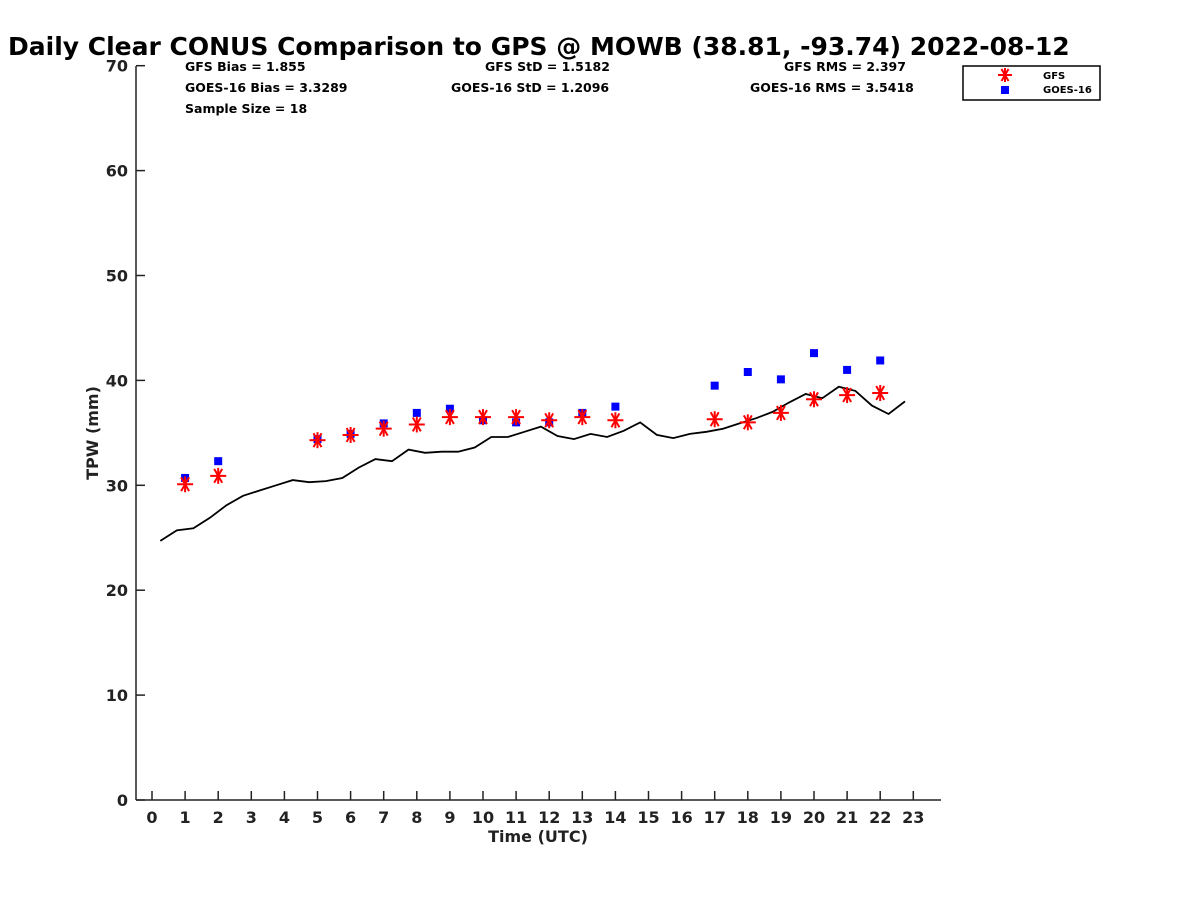 Image resolution: width=1200 pixels, height=900 pixels. What do you see at coordinates (350, 817) in the screenshot?
I see `x-tick-label: 6` at bounding box center [350, 817].